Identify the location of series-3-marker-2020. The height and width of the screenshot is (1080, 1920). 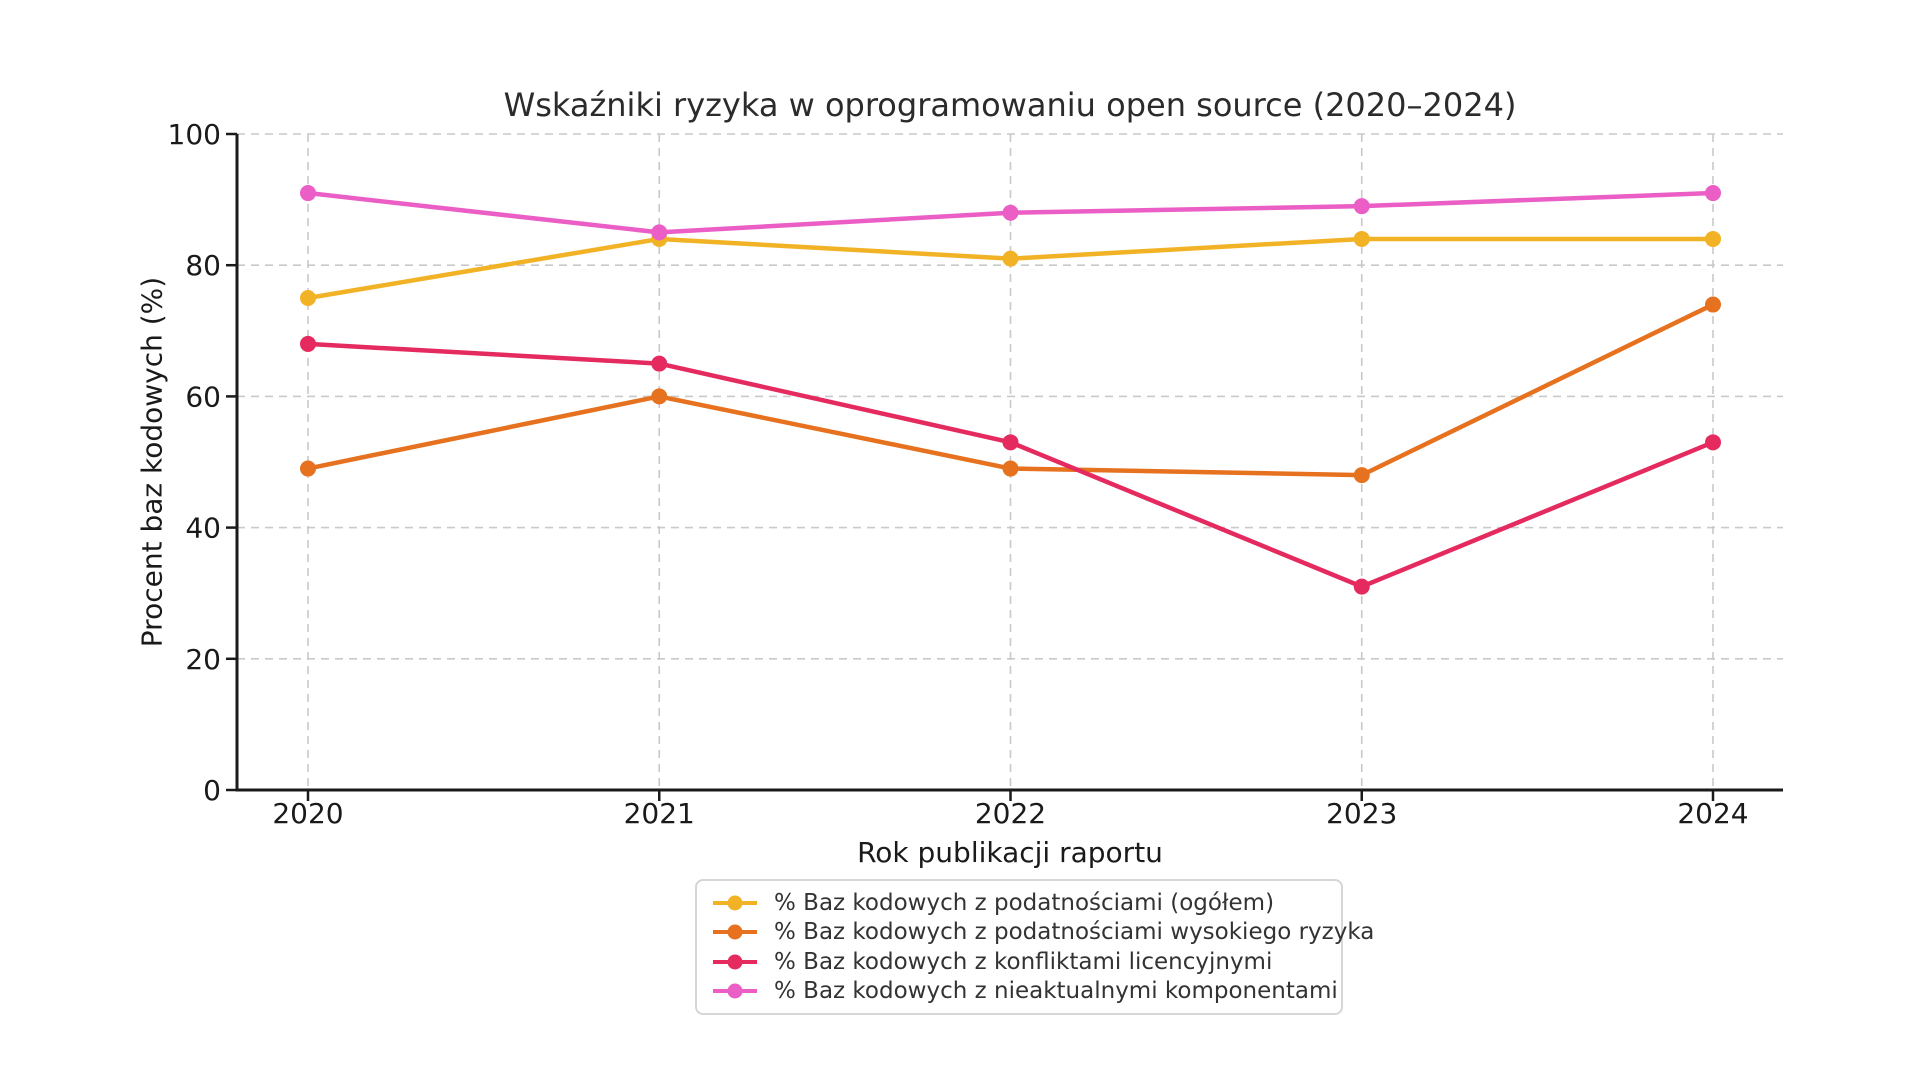
(308, 193).